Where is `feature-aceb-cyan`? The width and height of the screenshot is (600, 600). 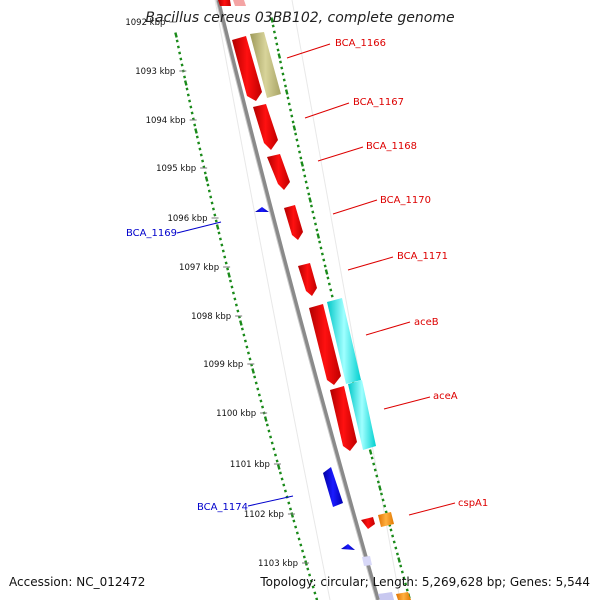
feature-aceb-cyan is located at coordinates (344, 341).